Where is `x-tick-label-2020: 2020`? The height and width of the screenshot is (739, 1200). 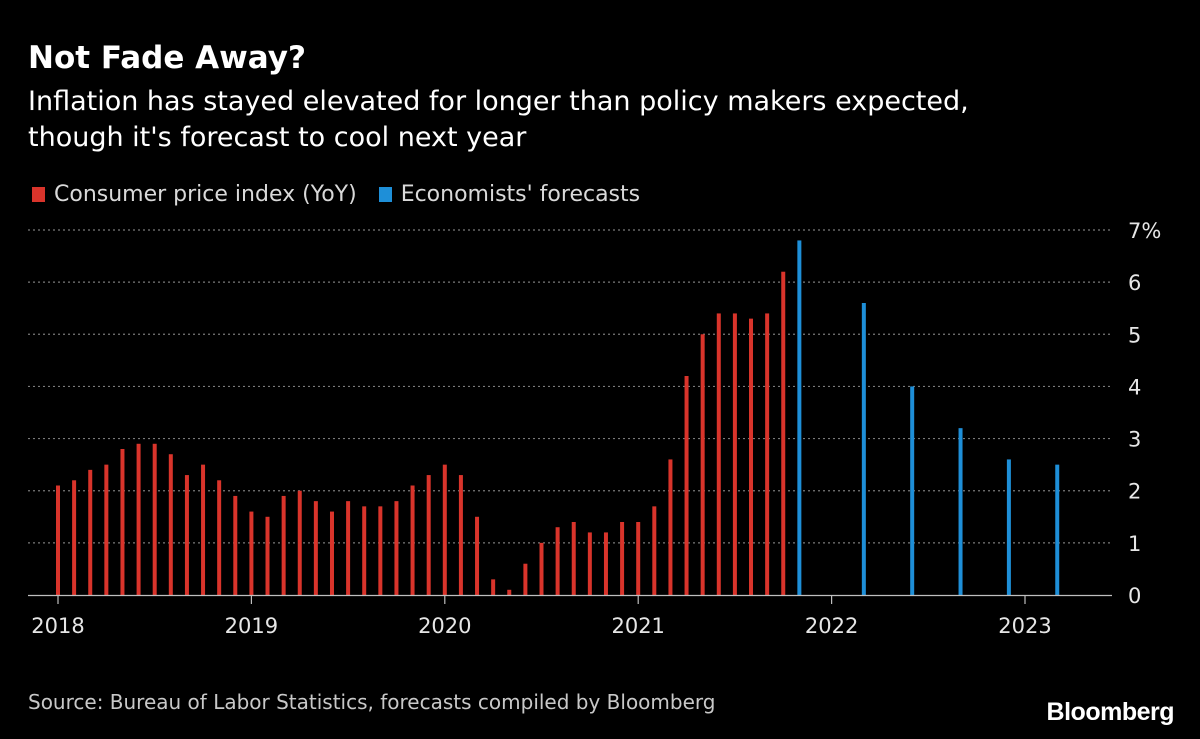 x-tick-label-2020: 2020 is located at coordinates (444, 626).